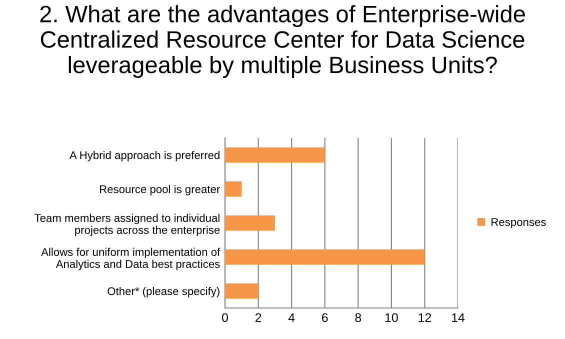 The width and height of the screenshot is (565, 339). Describe the element at coordinates (425, 317) in the screenshot. I see `x-tick-label: 12` at that location.